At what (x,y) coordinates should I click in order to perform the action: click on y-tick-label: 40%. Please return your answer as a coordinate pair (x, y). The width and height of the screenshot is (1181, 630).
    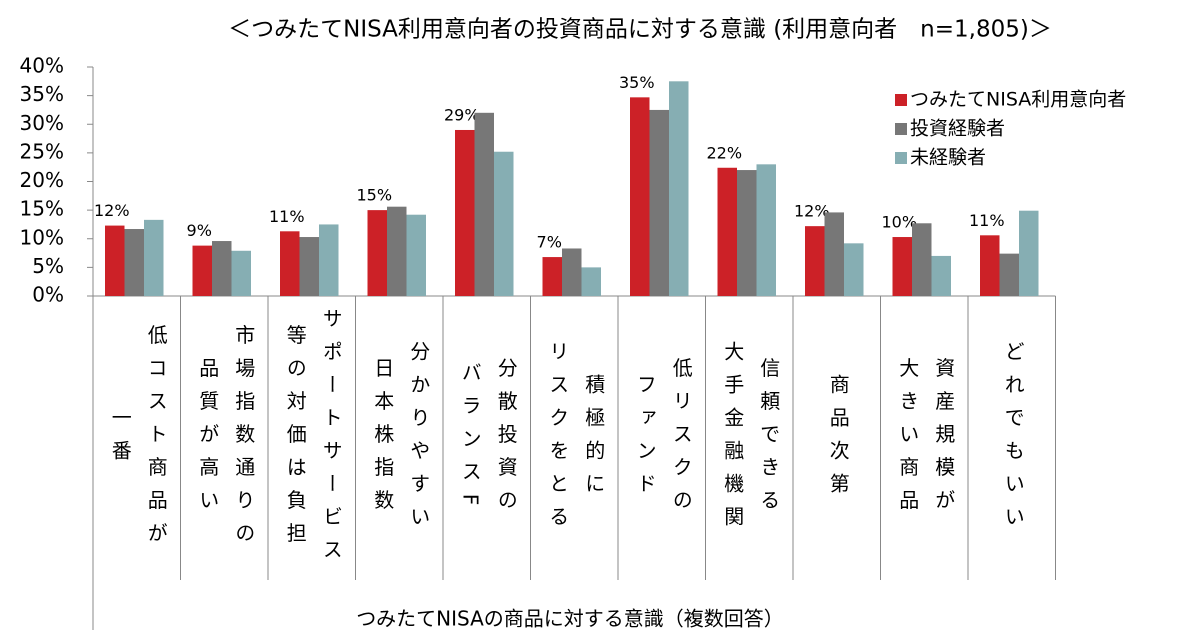
    Looking at the image, I should click on (42, 66).